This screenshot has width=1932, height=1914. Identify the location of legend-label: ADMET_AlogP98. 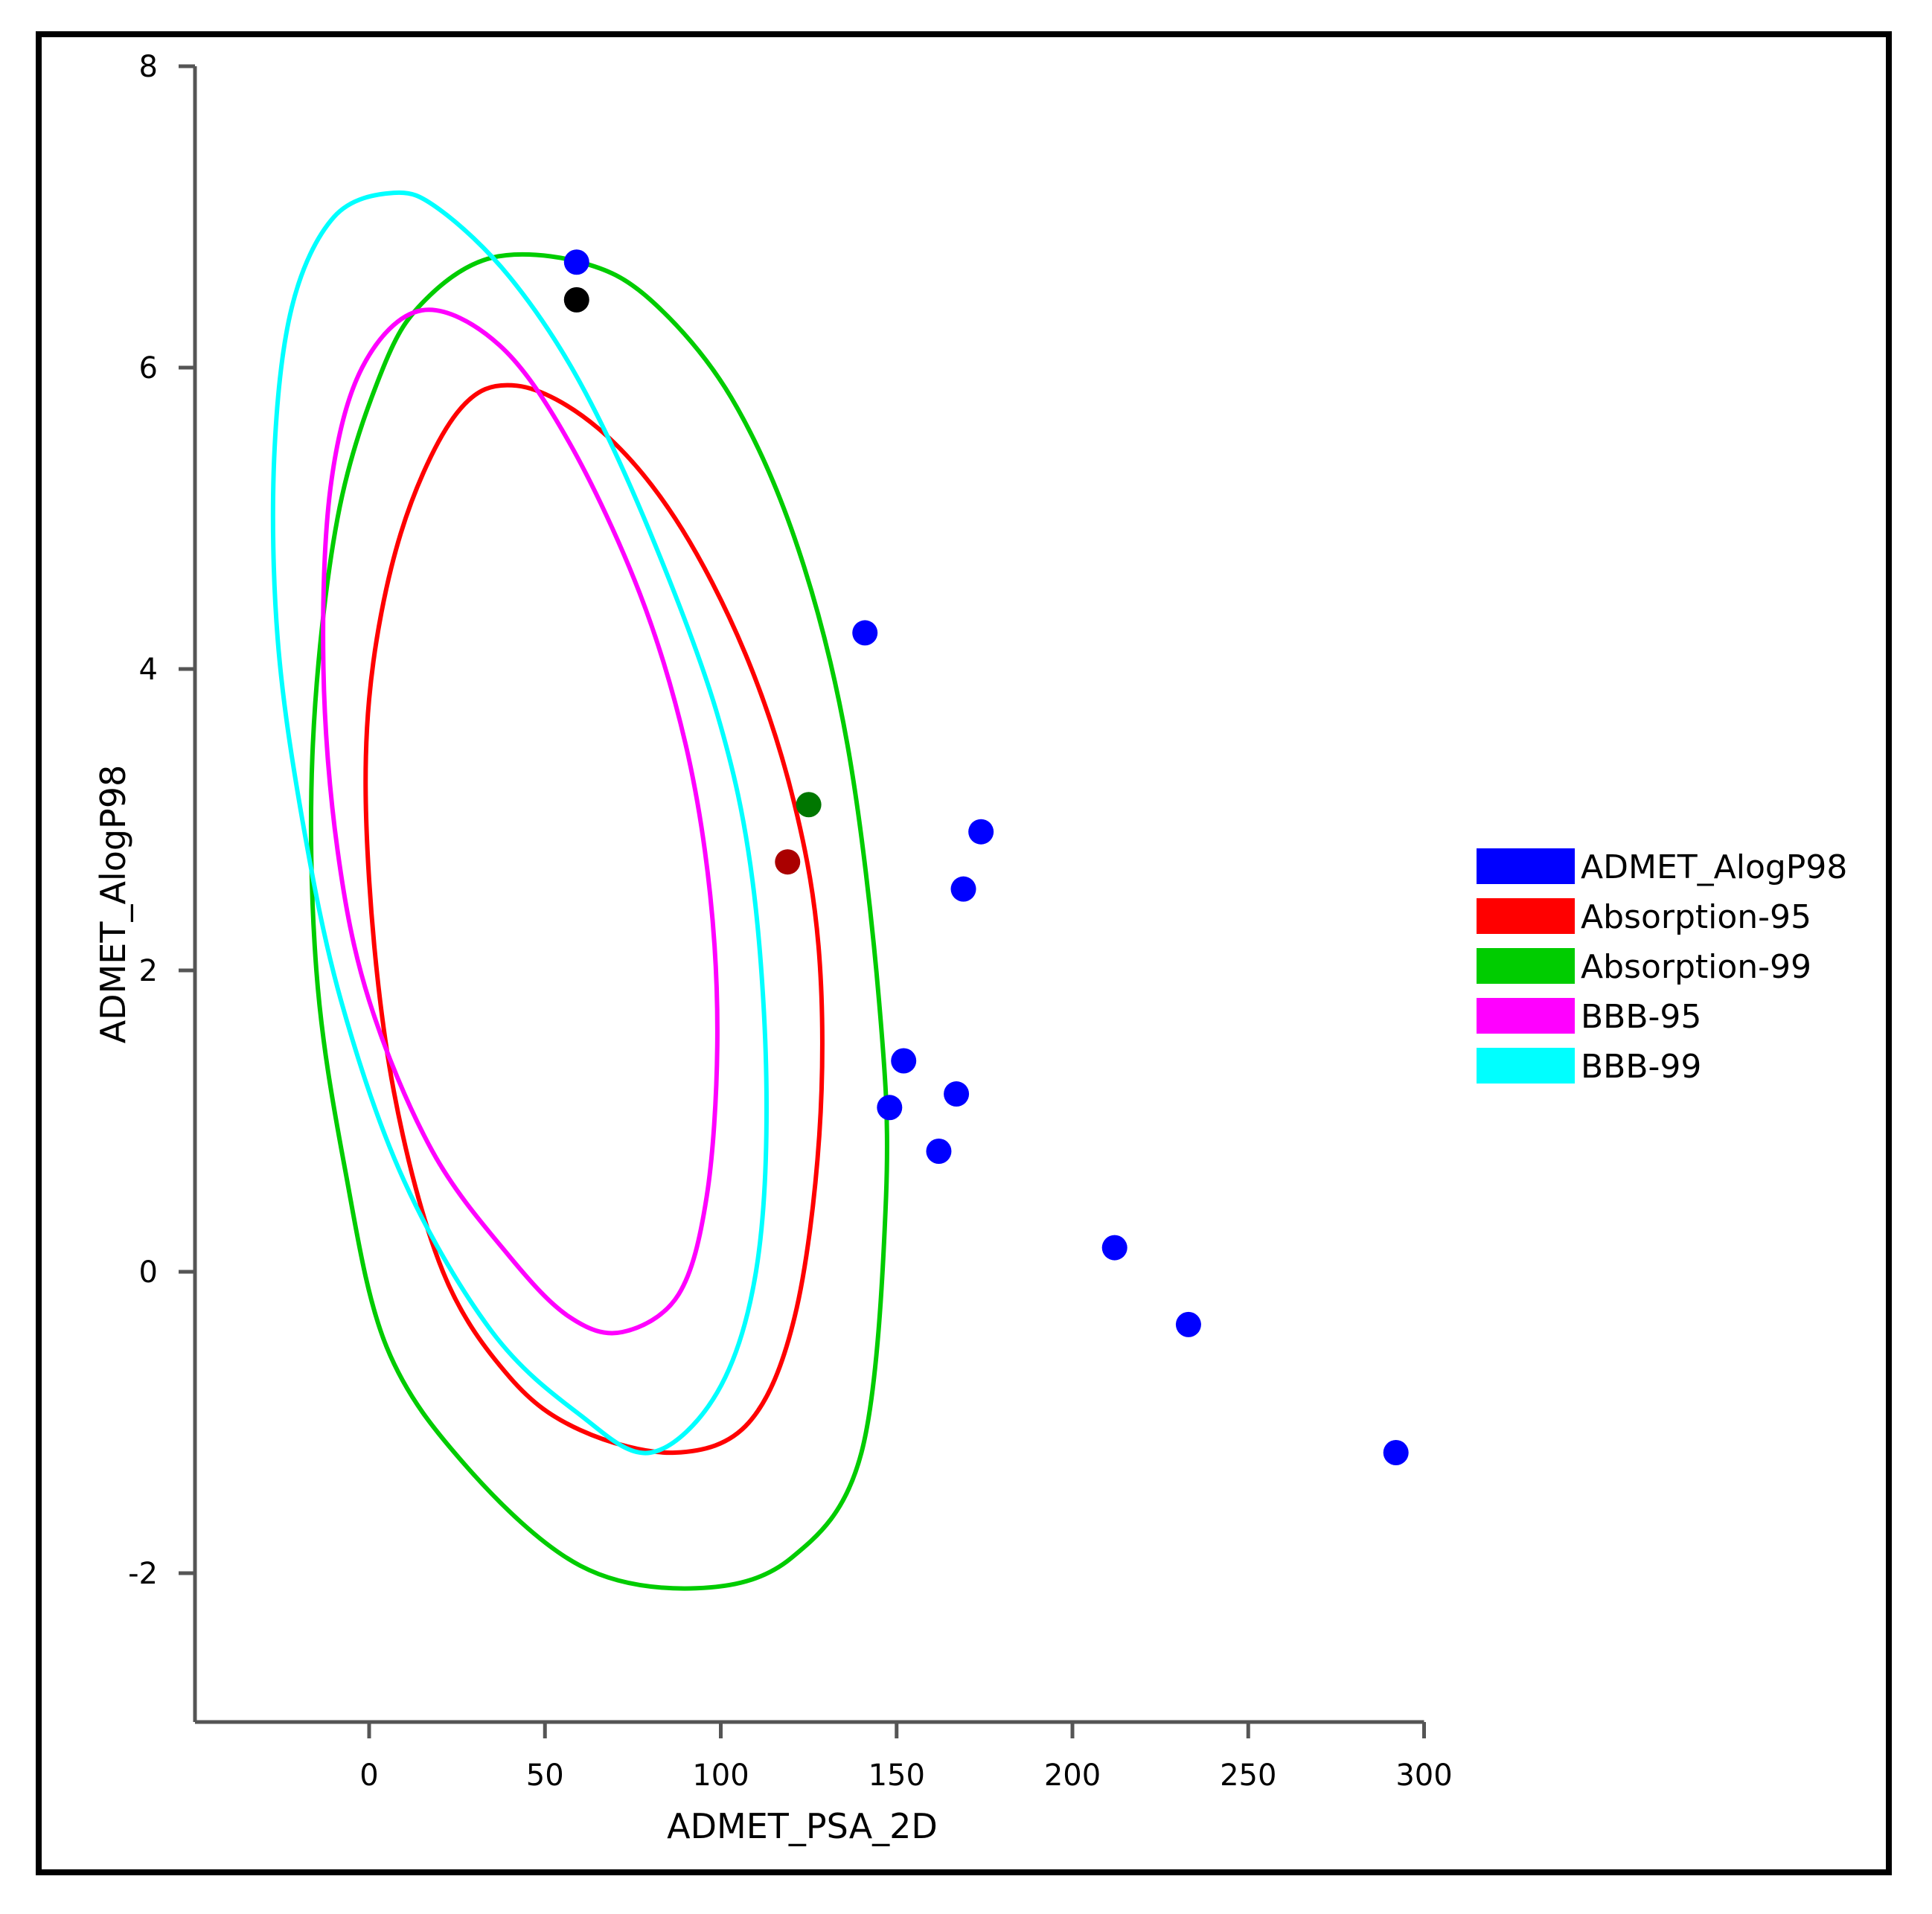
(1714, 867).